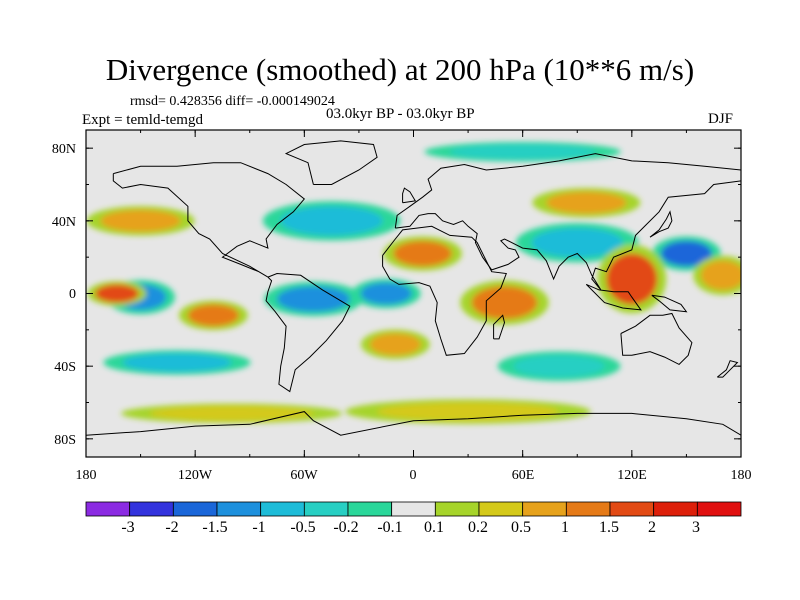 The image size is (800, 600). I want to click on colorbar-label: 2, so click(652, 527).